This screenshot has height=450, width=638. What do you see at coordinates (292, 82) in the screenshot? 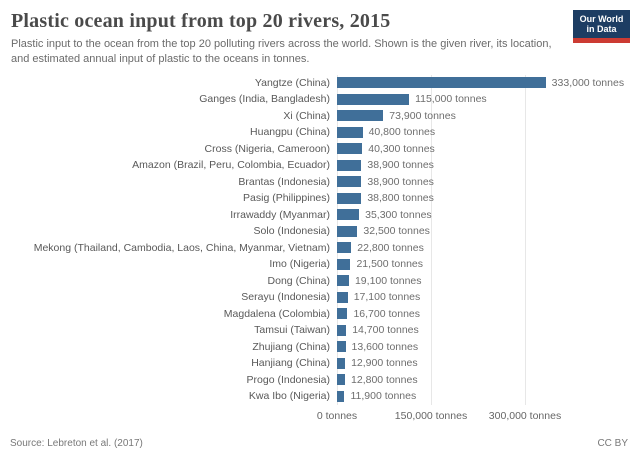
I see `category-label: Yangtze (China)` at bounding box center [292, 82].